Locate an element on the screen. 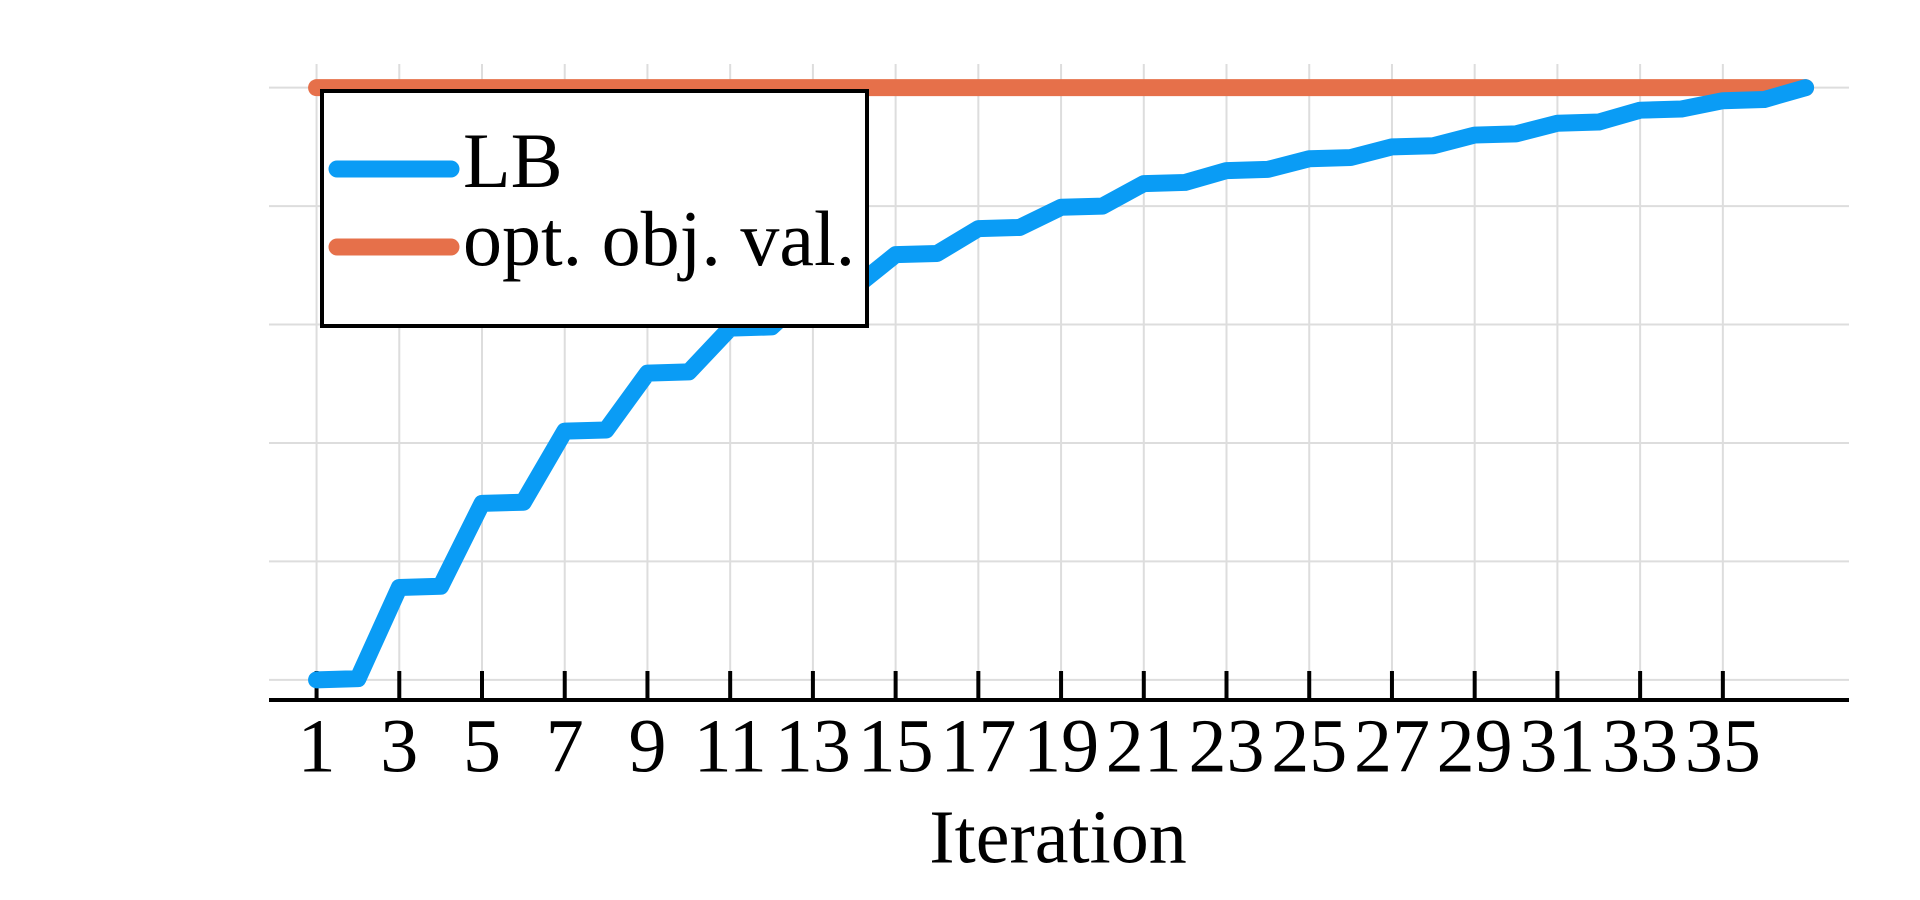  x-tick-label: 9 is located at coordinates (647, 746).